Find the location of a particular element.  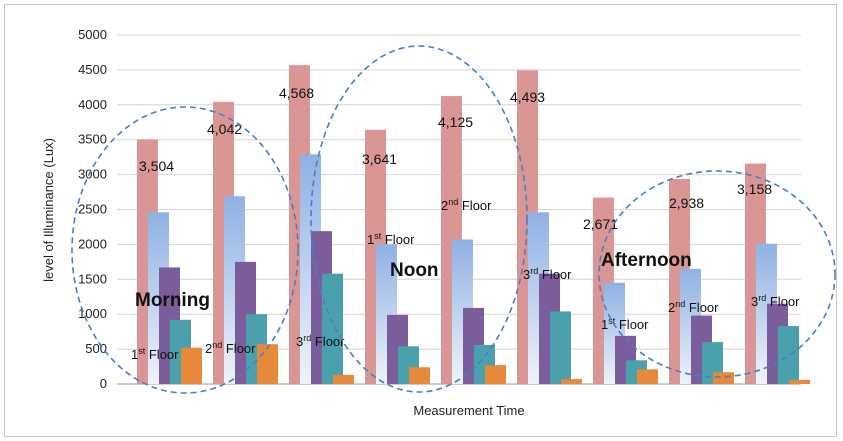

data-label: 3,158 is located at coordinates (754, 189).